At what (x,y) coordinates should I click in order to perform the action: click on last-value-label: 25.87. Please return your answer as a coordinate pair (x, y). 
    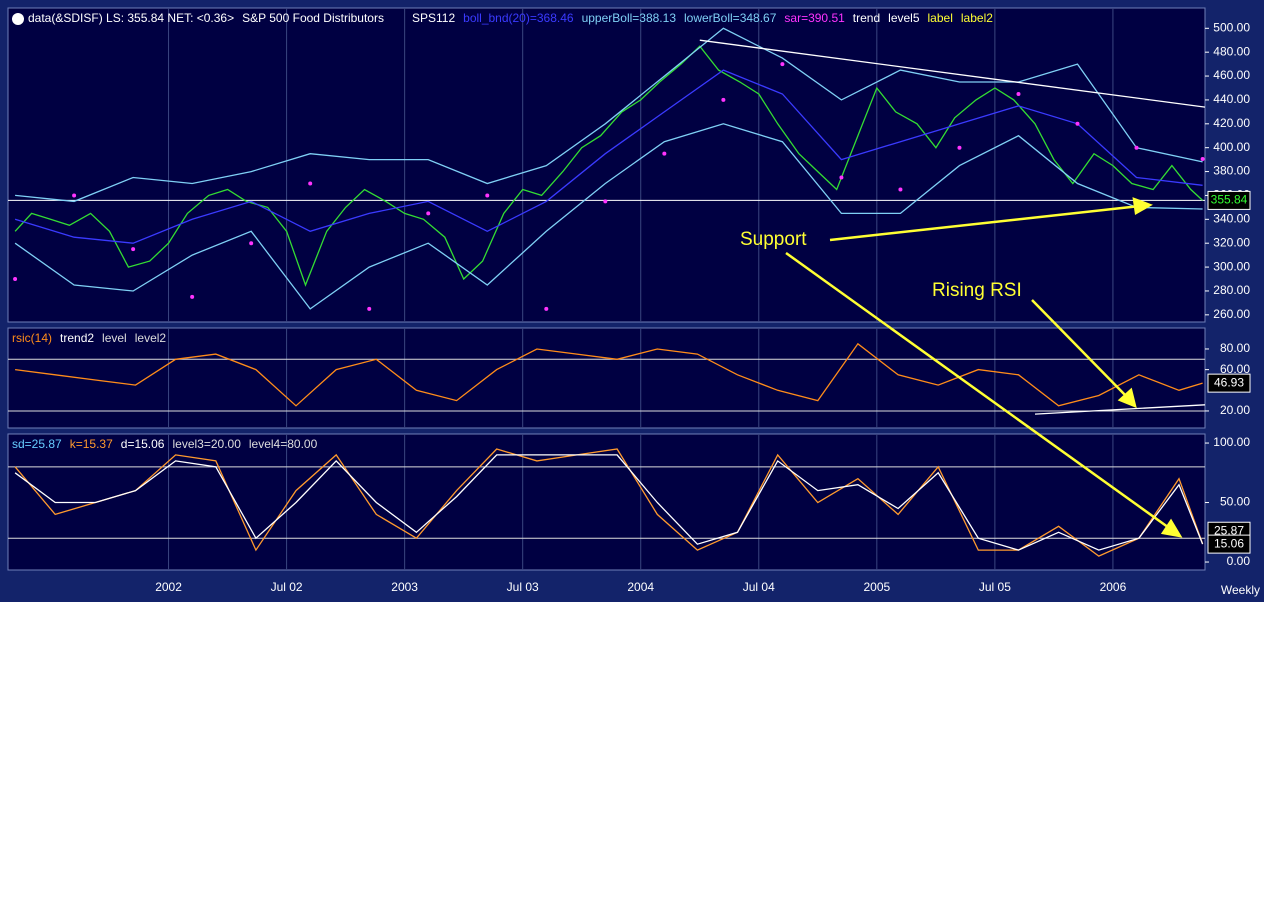
    Looking at the image, I should click on (1229, 530).